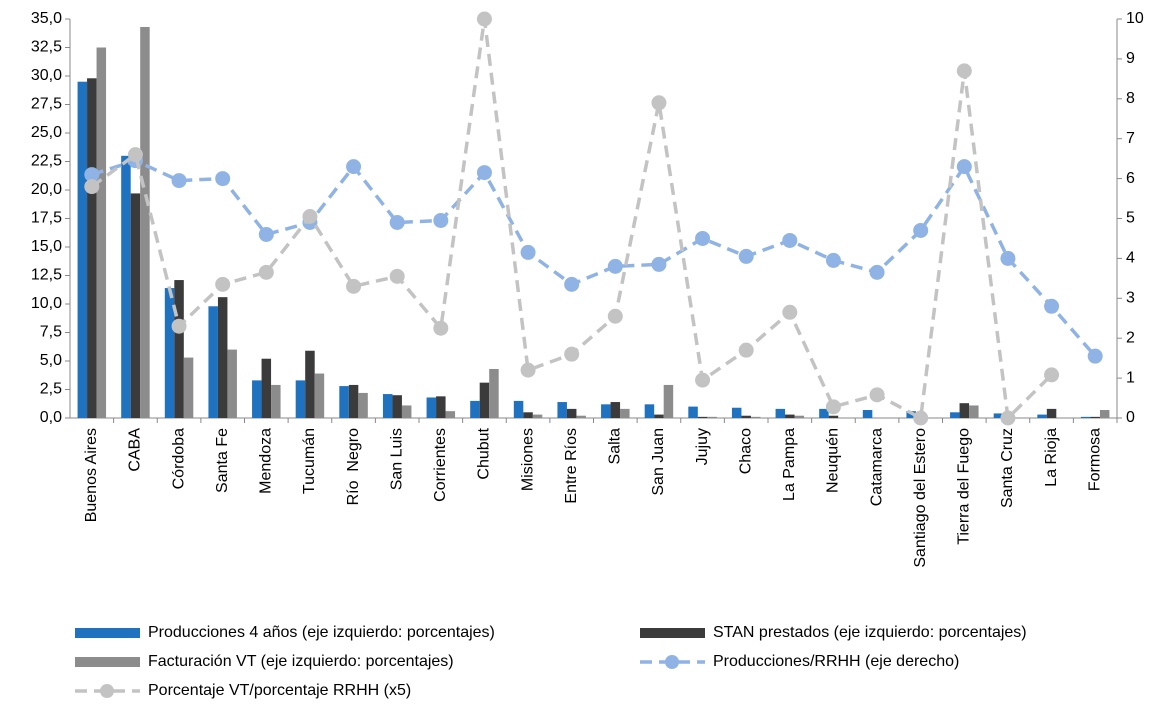 Image resolution: width=1161 pixels, height=704 pixels. I want to click on y2-tick-label: 5, so click(1130, 218).